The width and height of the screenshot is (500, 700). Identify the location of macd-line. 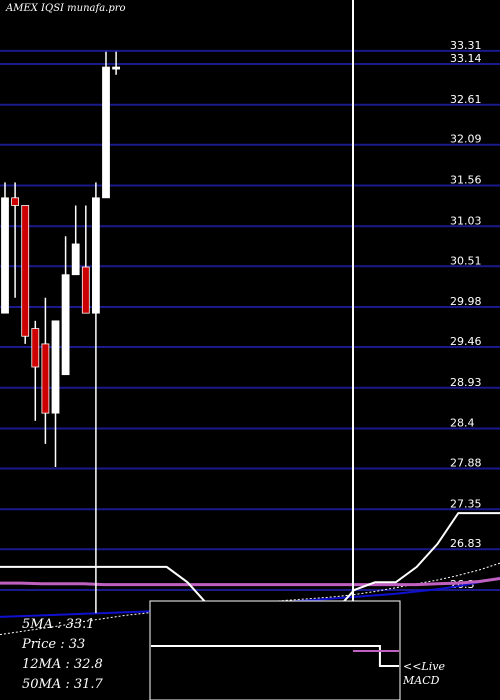
(275, 656).